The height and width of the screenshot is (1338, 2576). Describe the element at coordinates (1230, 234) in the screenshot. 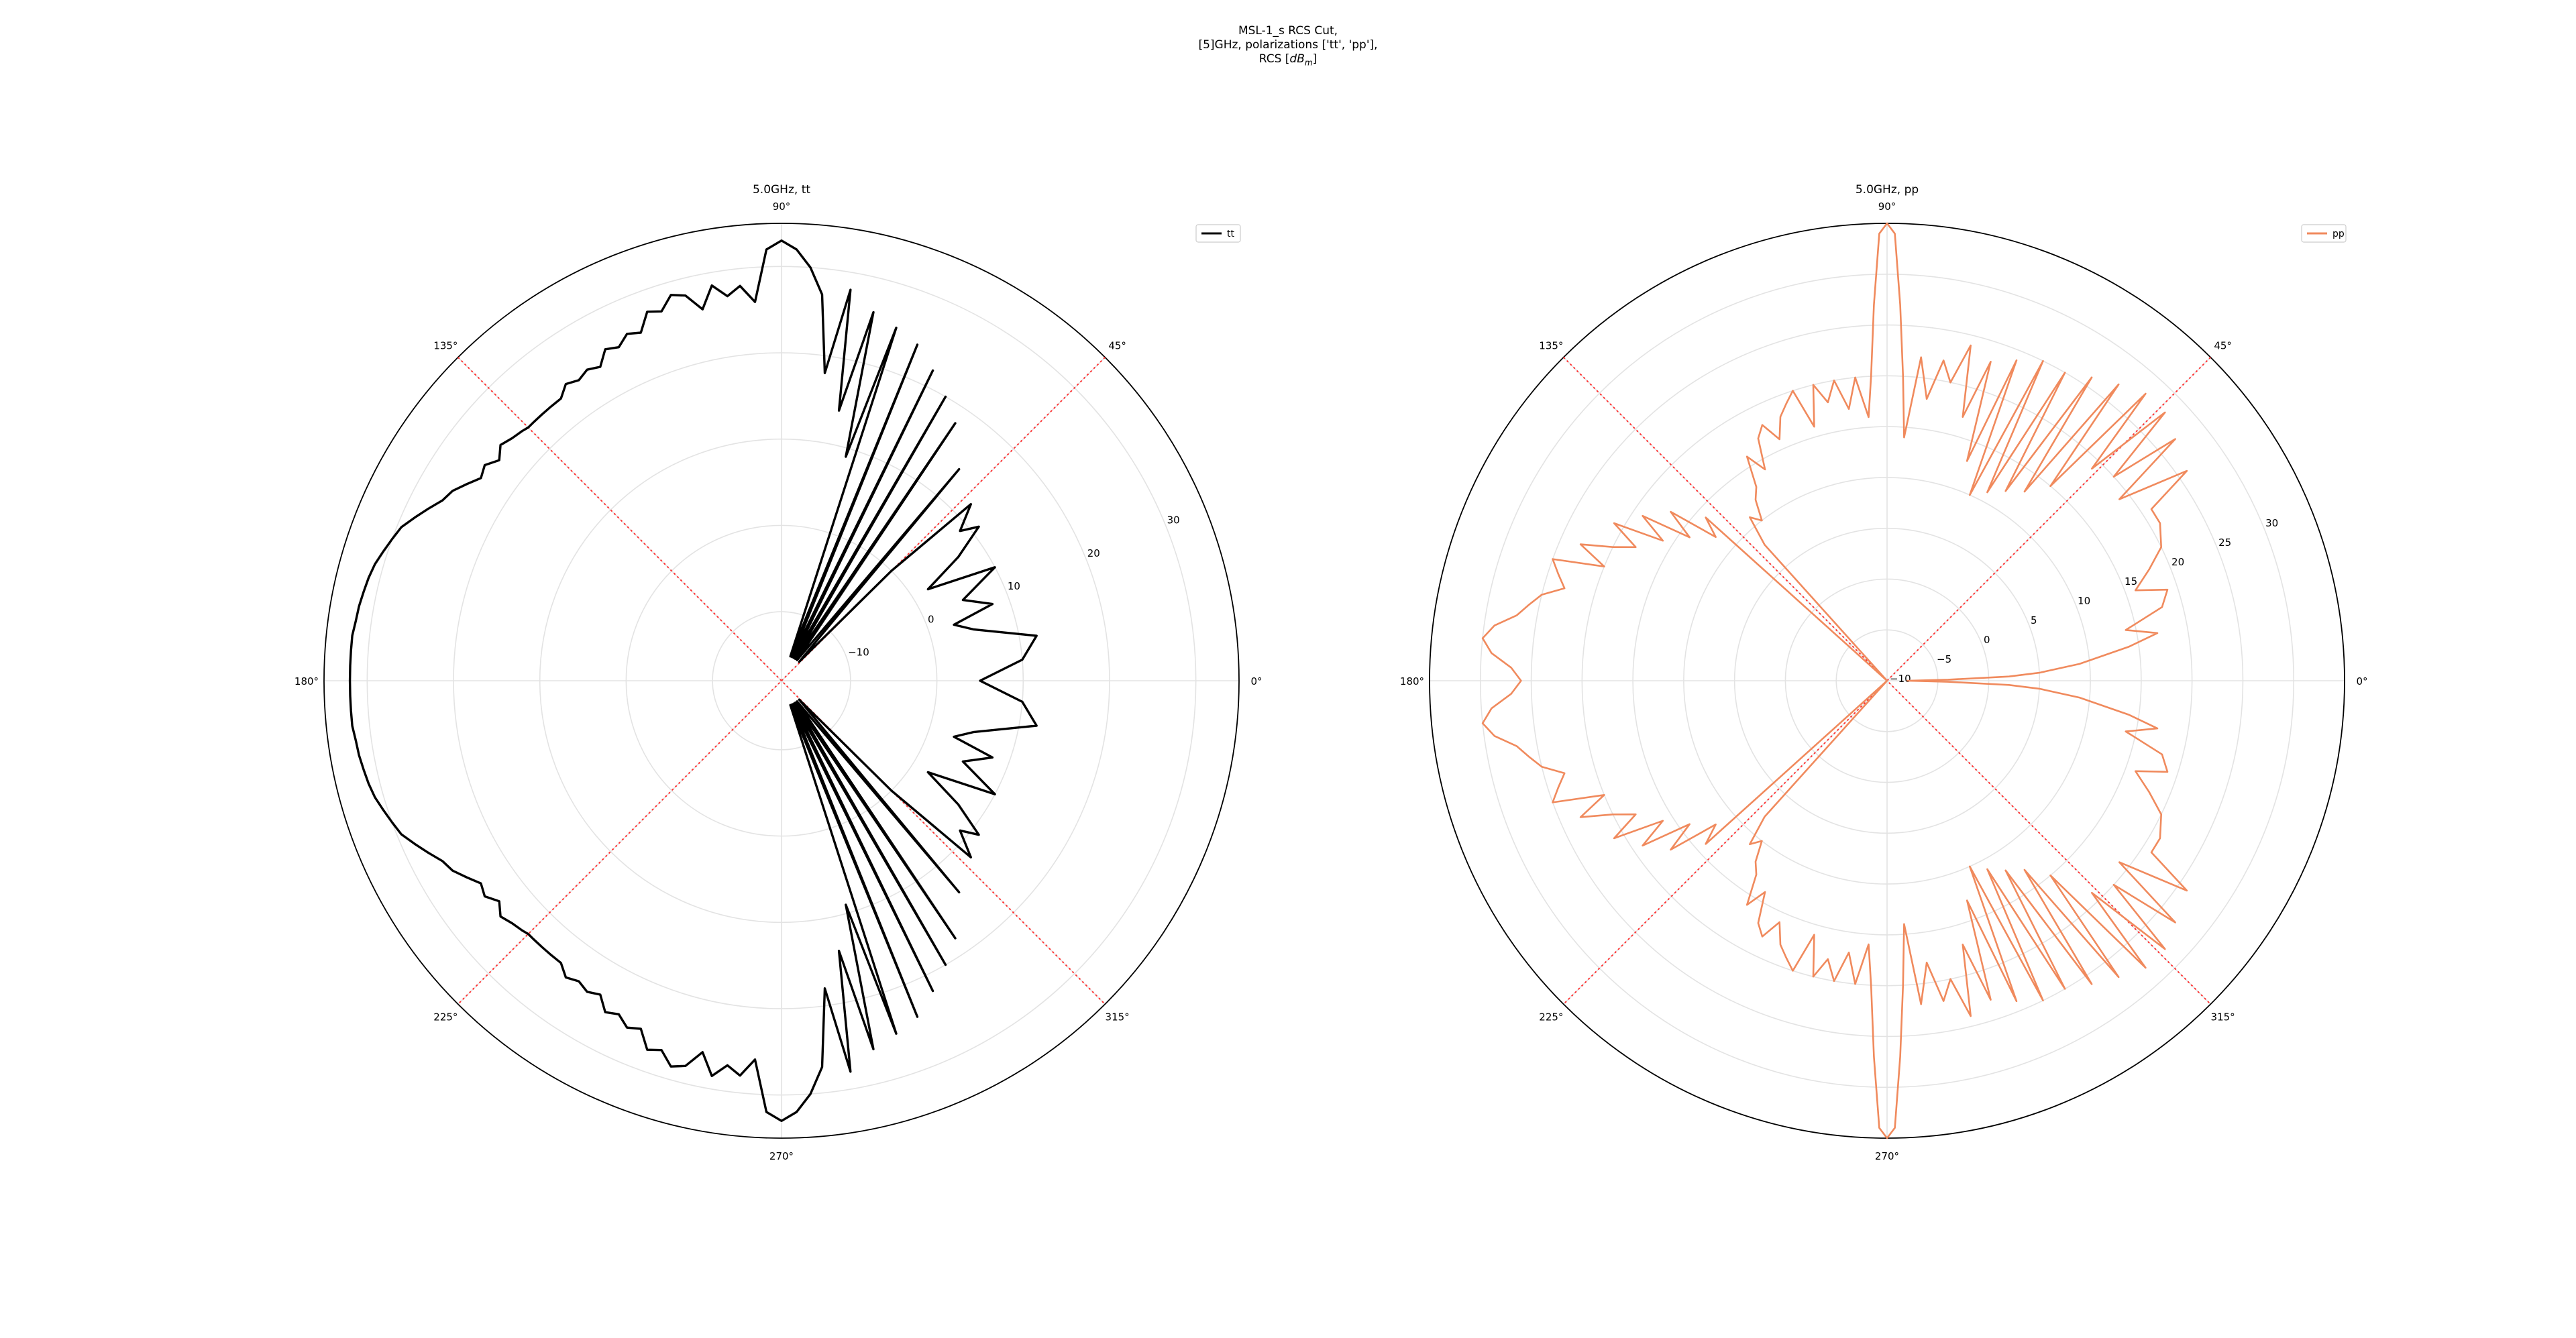

I see `legend-label: tt` at that location.